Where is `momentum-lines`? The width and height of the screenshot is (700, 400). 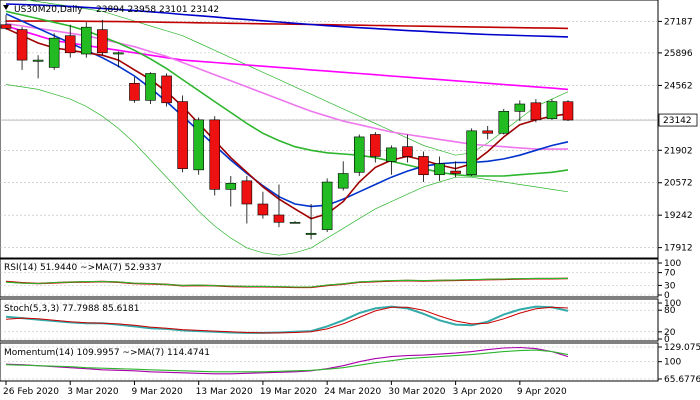 momentum-lines is located at coordinates (329, 363).